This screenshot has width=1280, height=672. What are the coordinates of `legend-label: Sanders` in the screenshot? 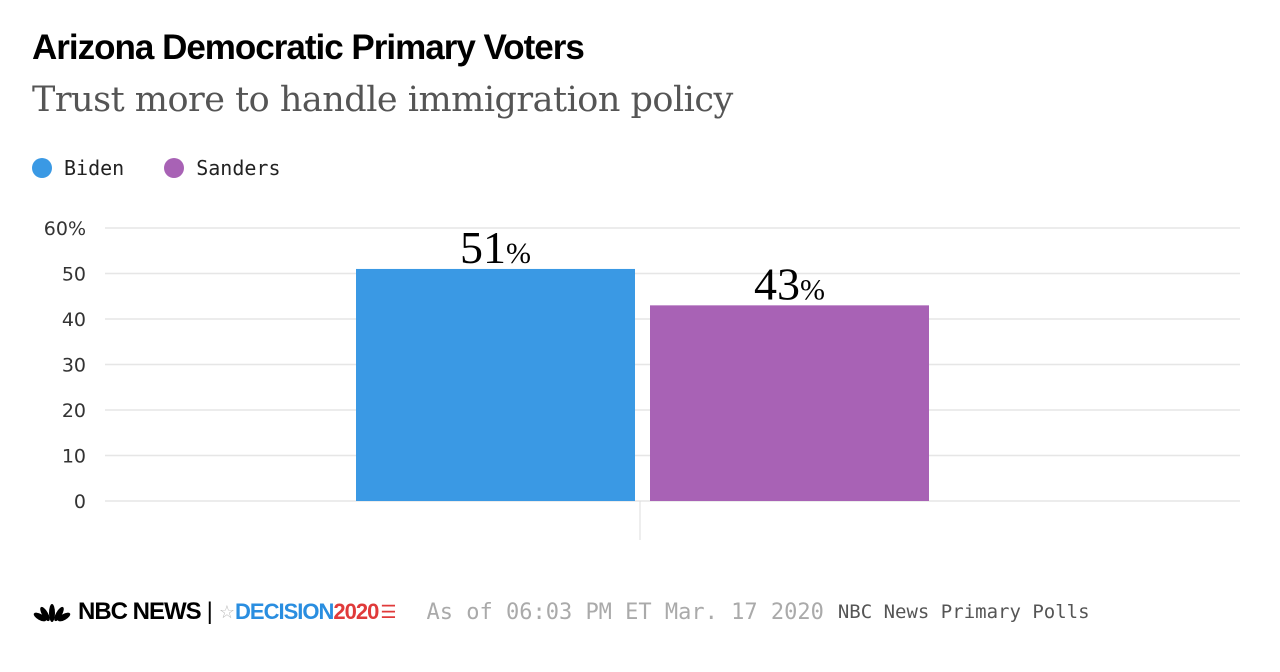 It's located at (238, 168).